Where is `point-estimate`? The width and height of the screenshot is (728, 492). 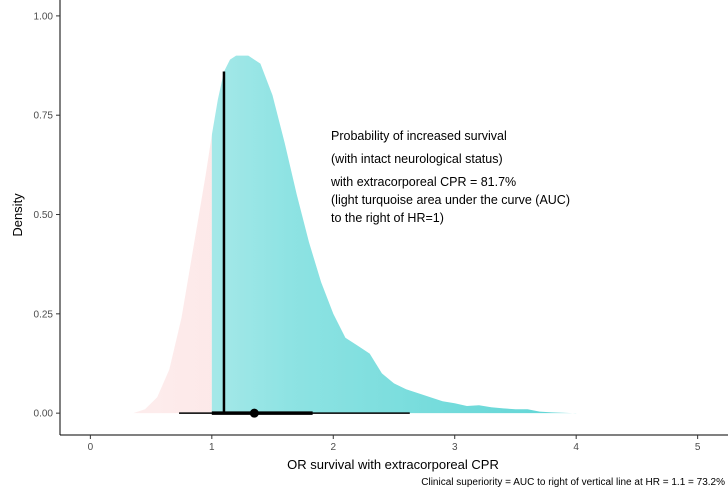
point-estimate is located at coordinates (254, 413).